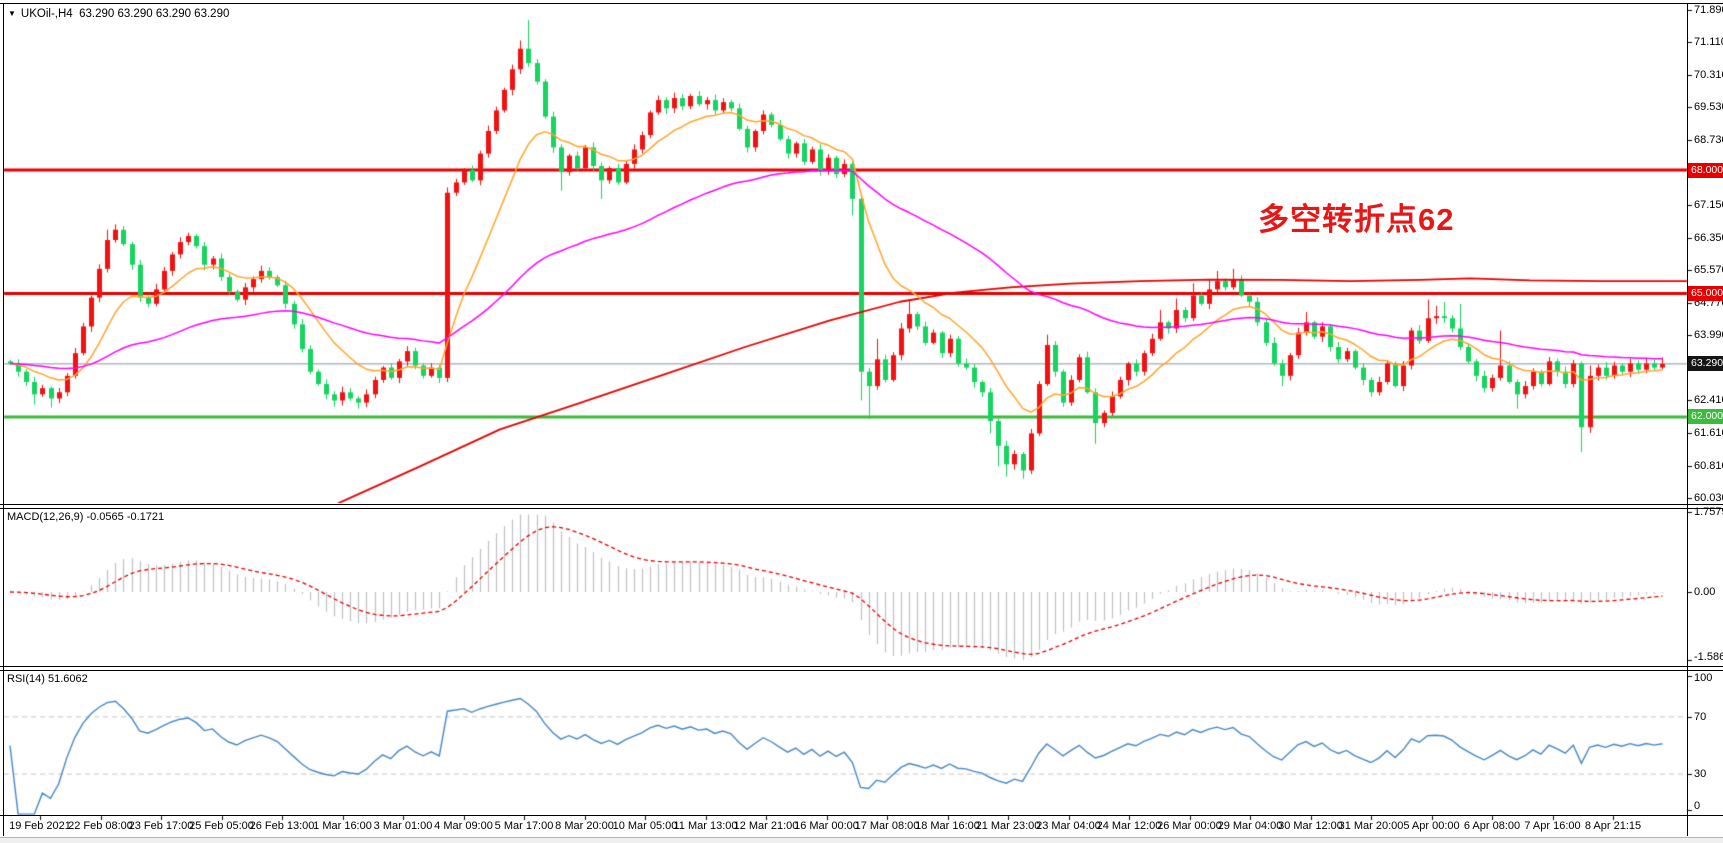  Describe the element at coordinates (1129, 826) in the screenshot. I see `time-label: 24 Mar 12:00` at that location.